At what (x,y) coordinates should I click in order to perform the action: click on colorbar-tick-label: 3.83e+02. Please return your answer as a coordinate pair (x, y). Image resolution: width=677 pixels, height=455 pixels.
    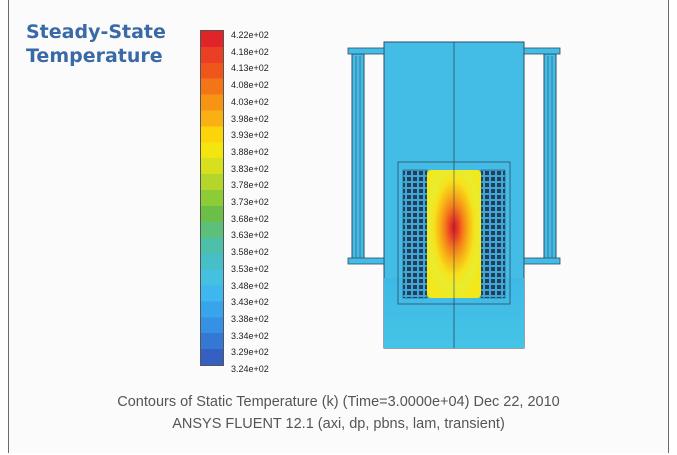
    Looking at the image, I should click on (250, 168).